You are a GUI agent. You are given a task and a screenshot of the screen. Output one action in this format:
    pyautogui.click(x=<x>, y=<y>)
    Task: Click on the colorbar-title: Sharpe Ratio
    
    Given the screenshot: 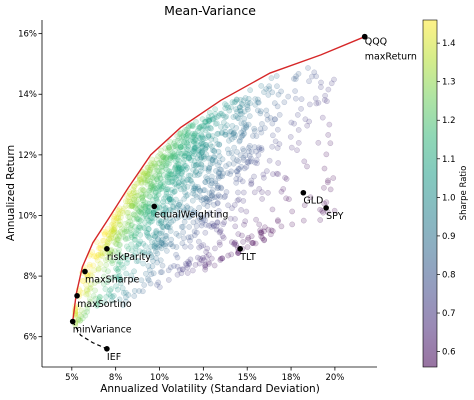 What is the action you would take?
    pyautogui.click(x=464, y=193)
    